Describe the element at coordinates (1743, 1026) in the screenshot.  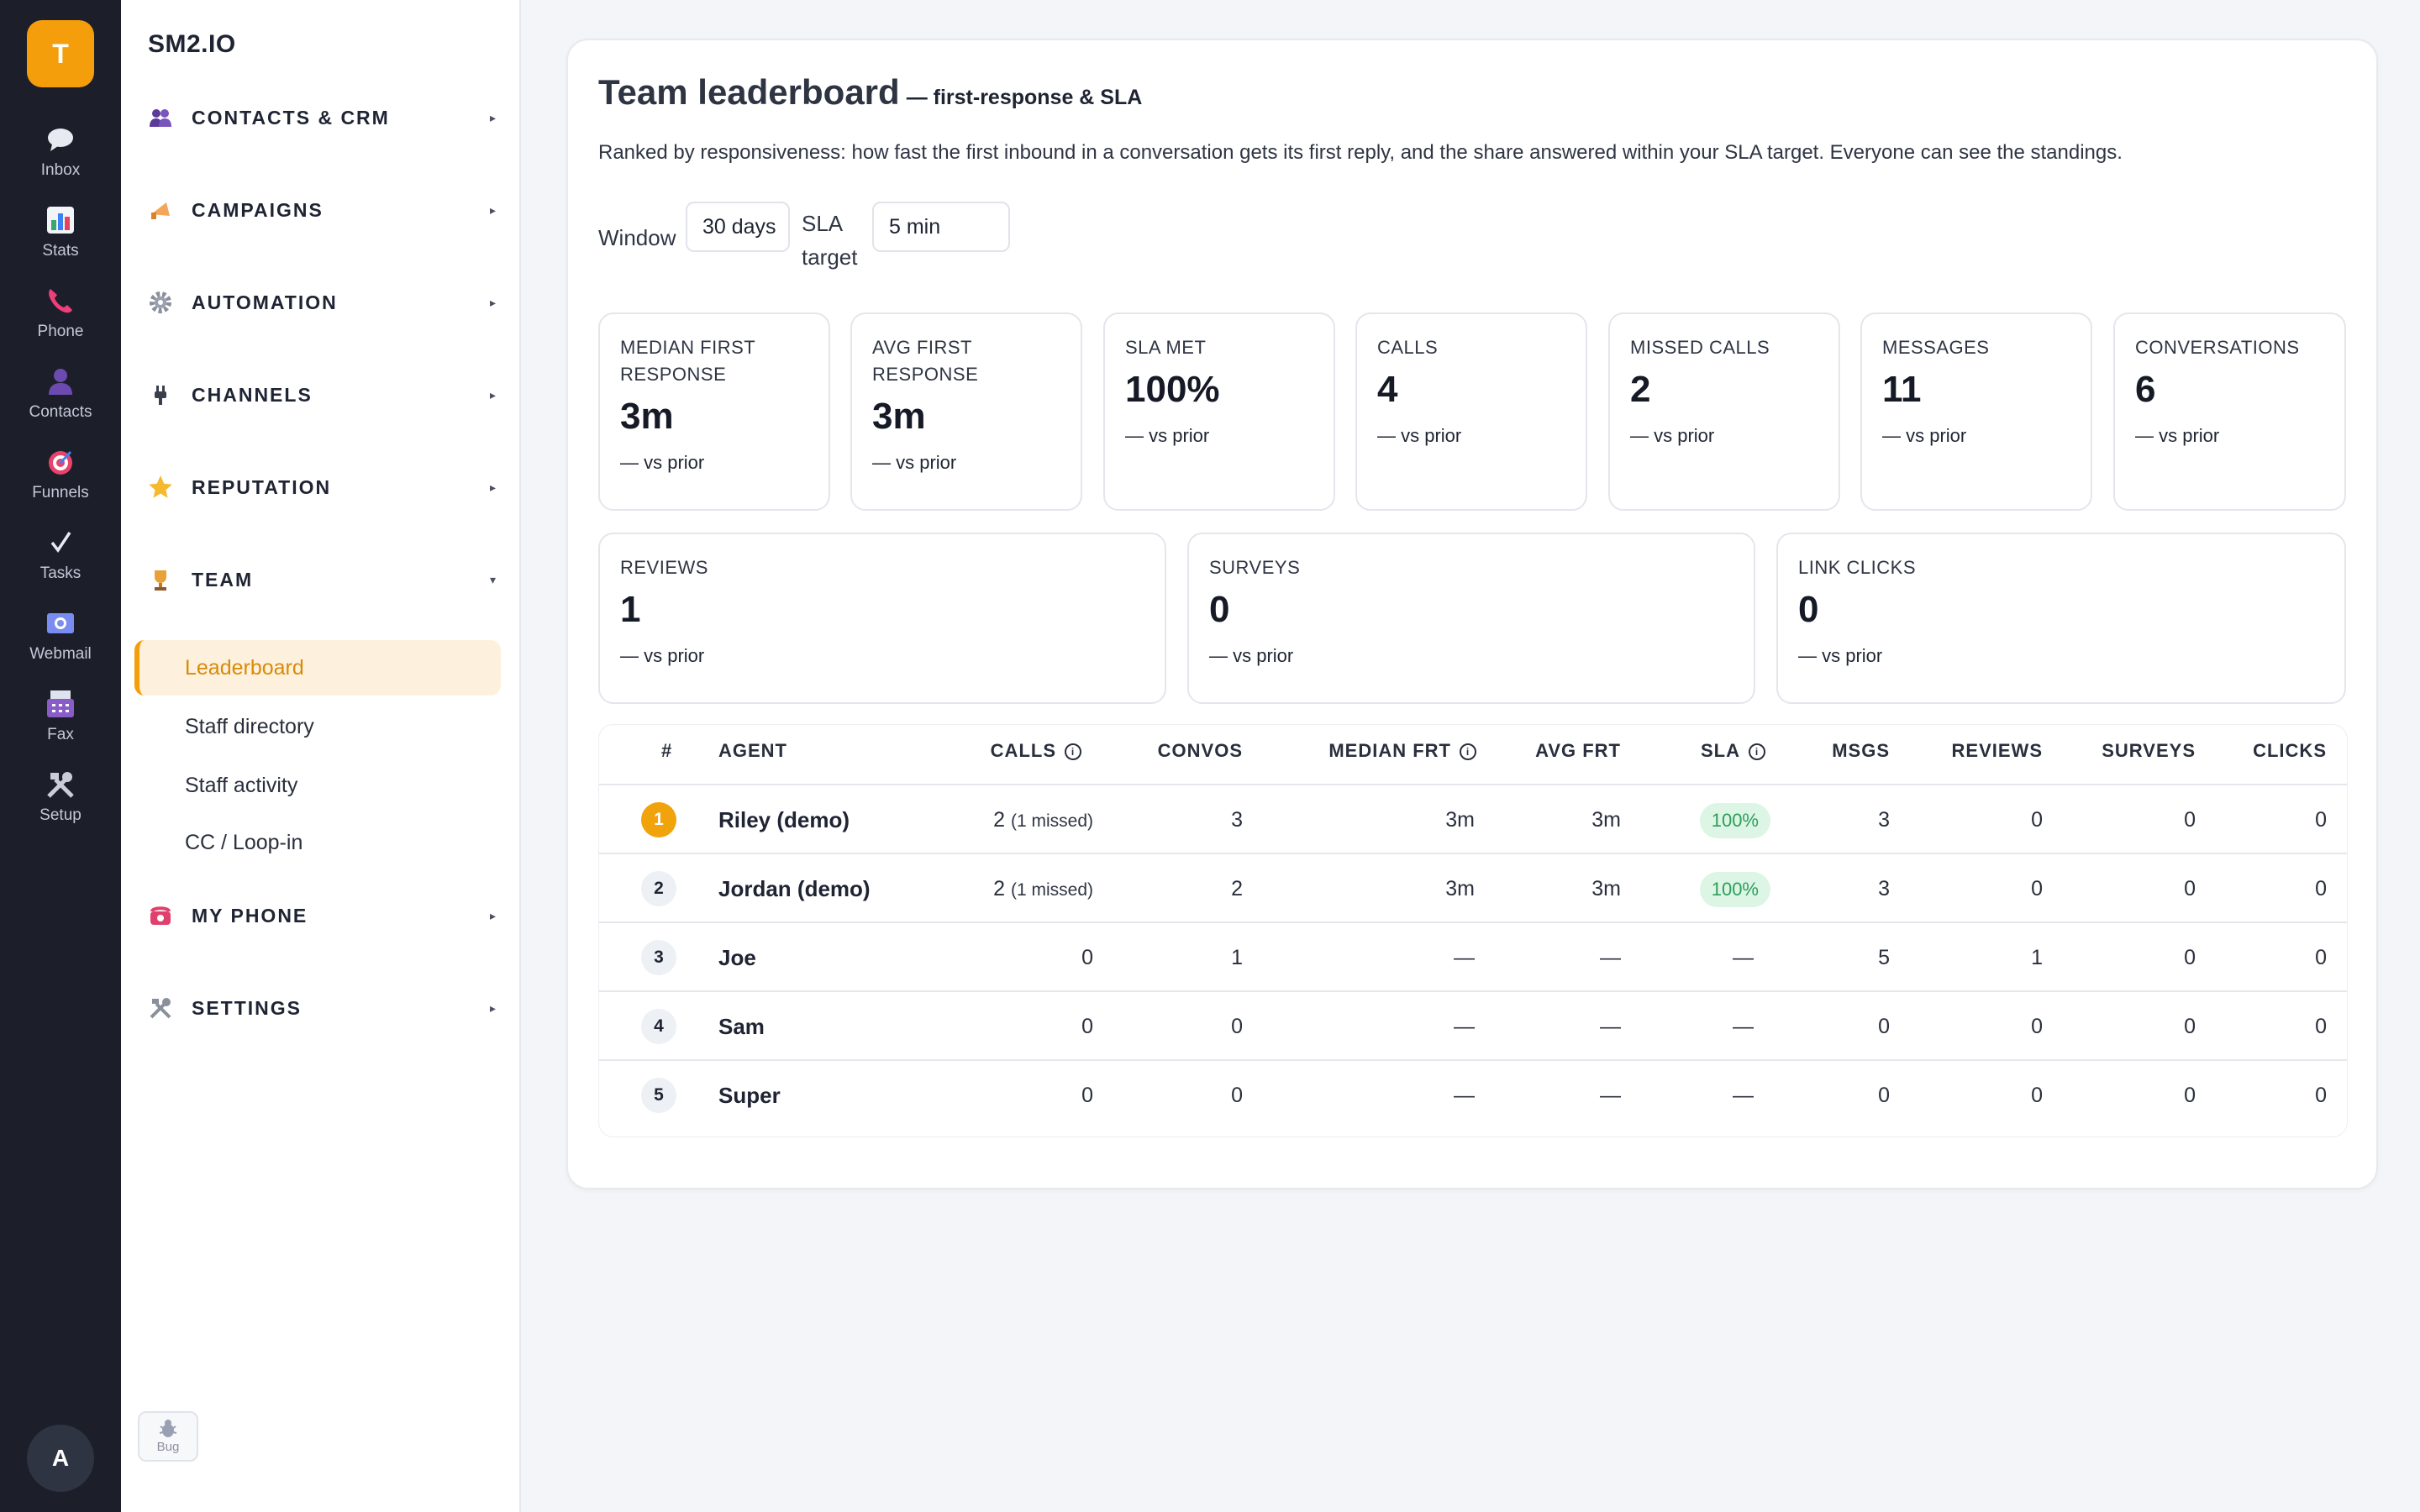
I see `sla-cell: —` at that location.